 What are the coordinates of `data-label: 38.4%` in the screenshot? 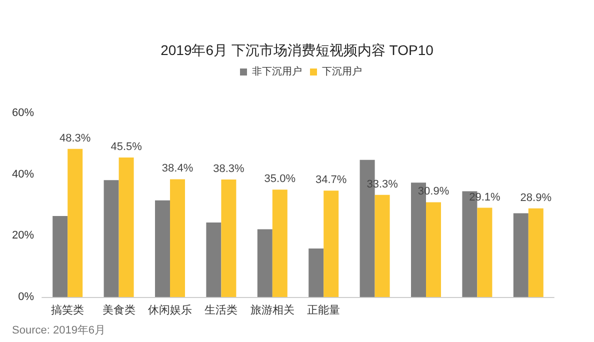 It's located at (178, 168).